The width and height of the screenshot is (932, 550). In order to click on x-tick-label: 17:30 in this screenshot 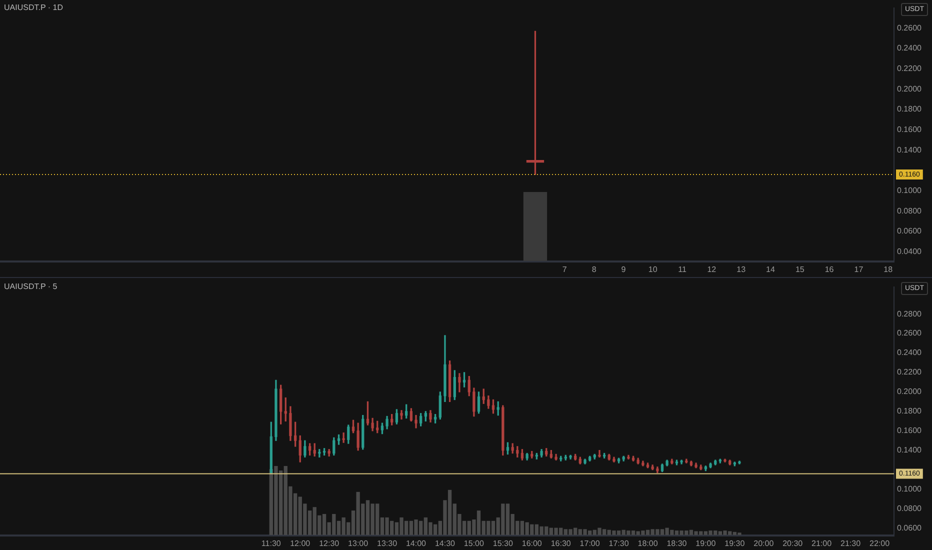, I will do `click(619, 543)`.